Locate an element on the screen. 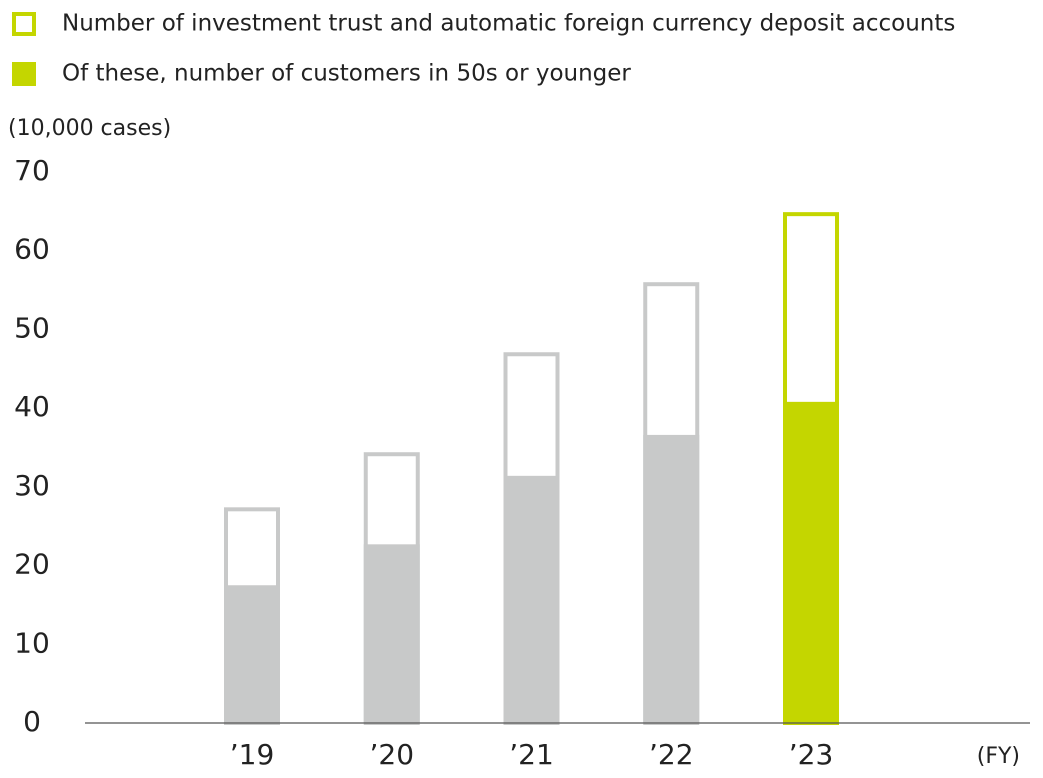 Image resolution: width=1043 pixels, height=778 pixels. y-tick-label: 70 is located at coordinates (32, 170).